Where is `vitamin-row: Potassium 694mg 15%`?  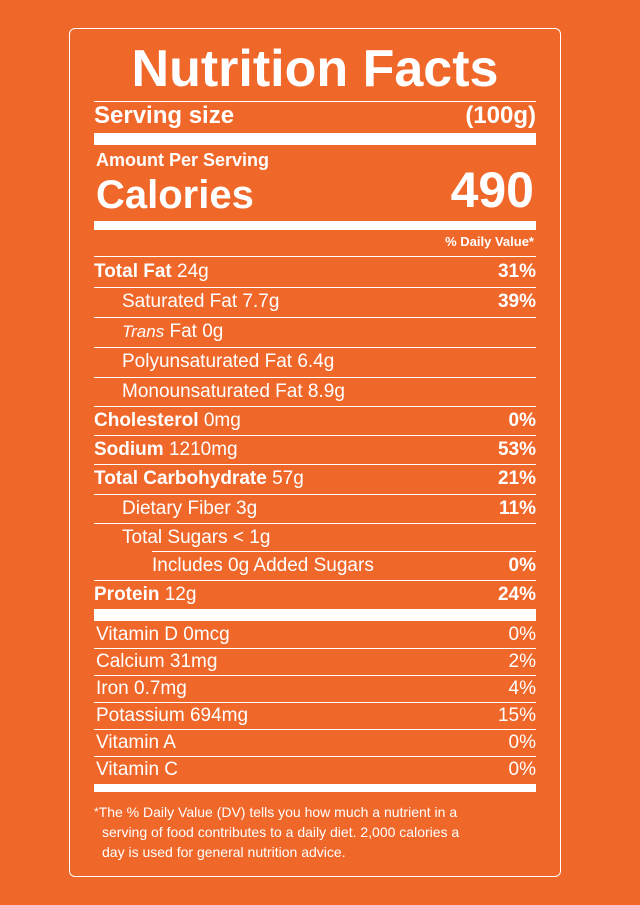 vitamin-row: Potassium 694mg 15% is located at coordinates (316, 715).